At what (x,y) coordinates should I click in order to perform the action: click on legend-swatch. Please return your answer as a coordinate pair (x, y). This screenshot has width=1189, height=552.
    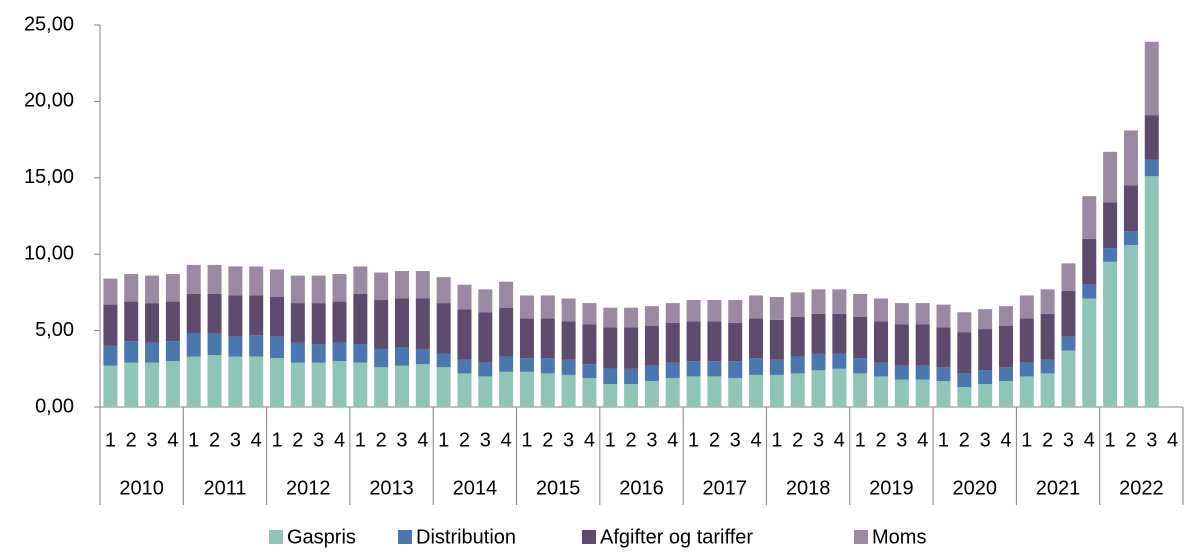
    Looking at the image, I should click on (276, 537).